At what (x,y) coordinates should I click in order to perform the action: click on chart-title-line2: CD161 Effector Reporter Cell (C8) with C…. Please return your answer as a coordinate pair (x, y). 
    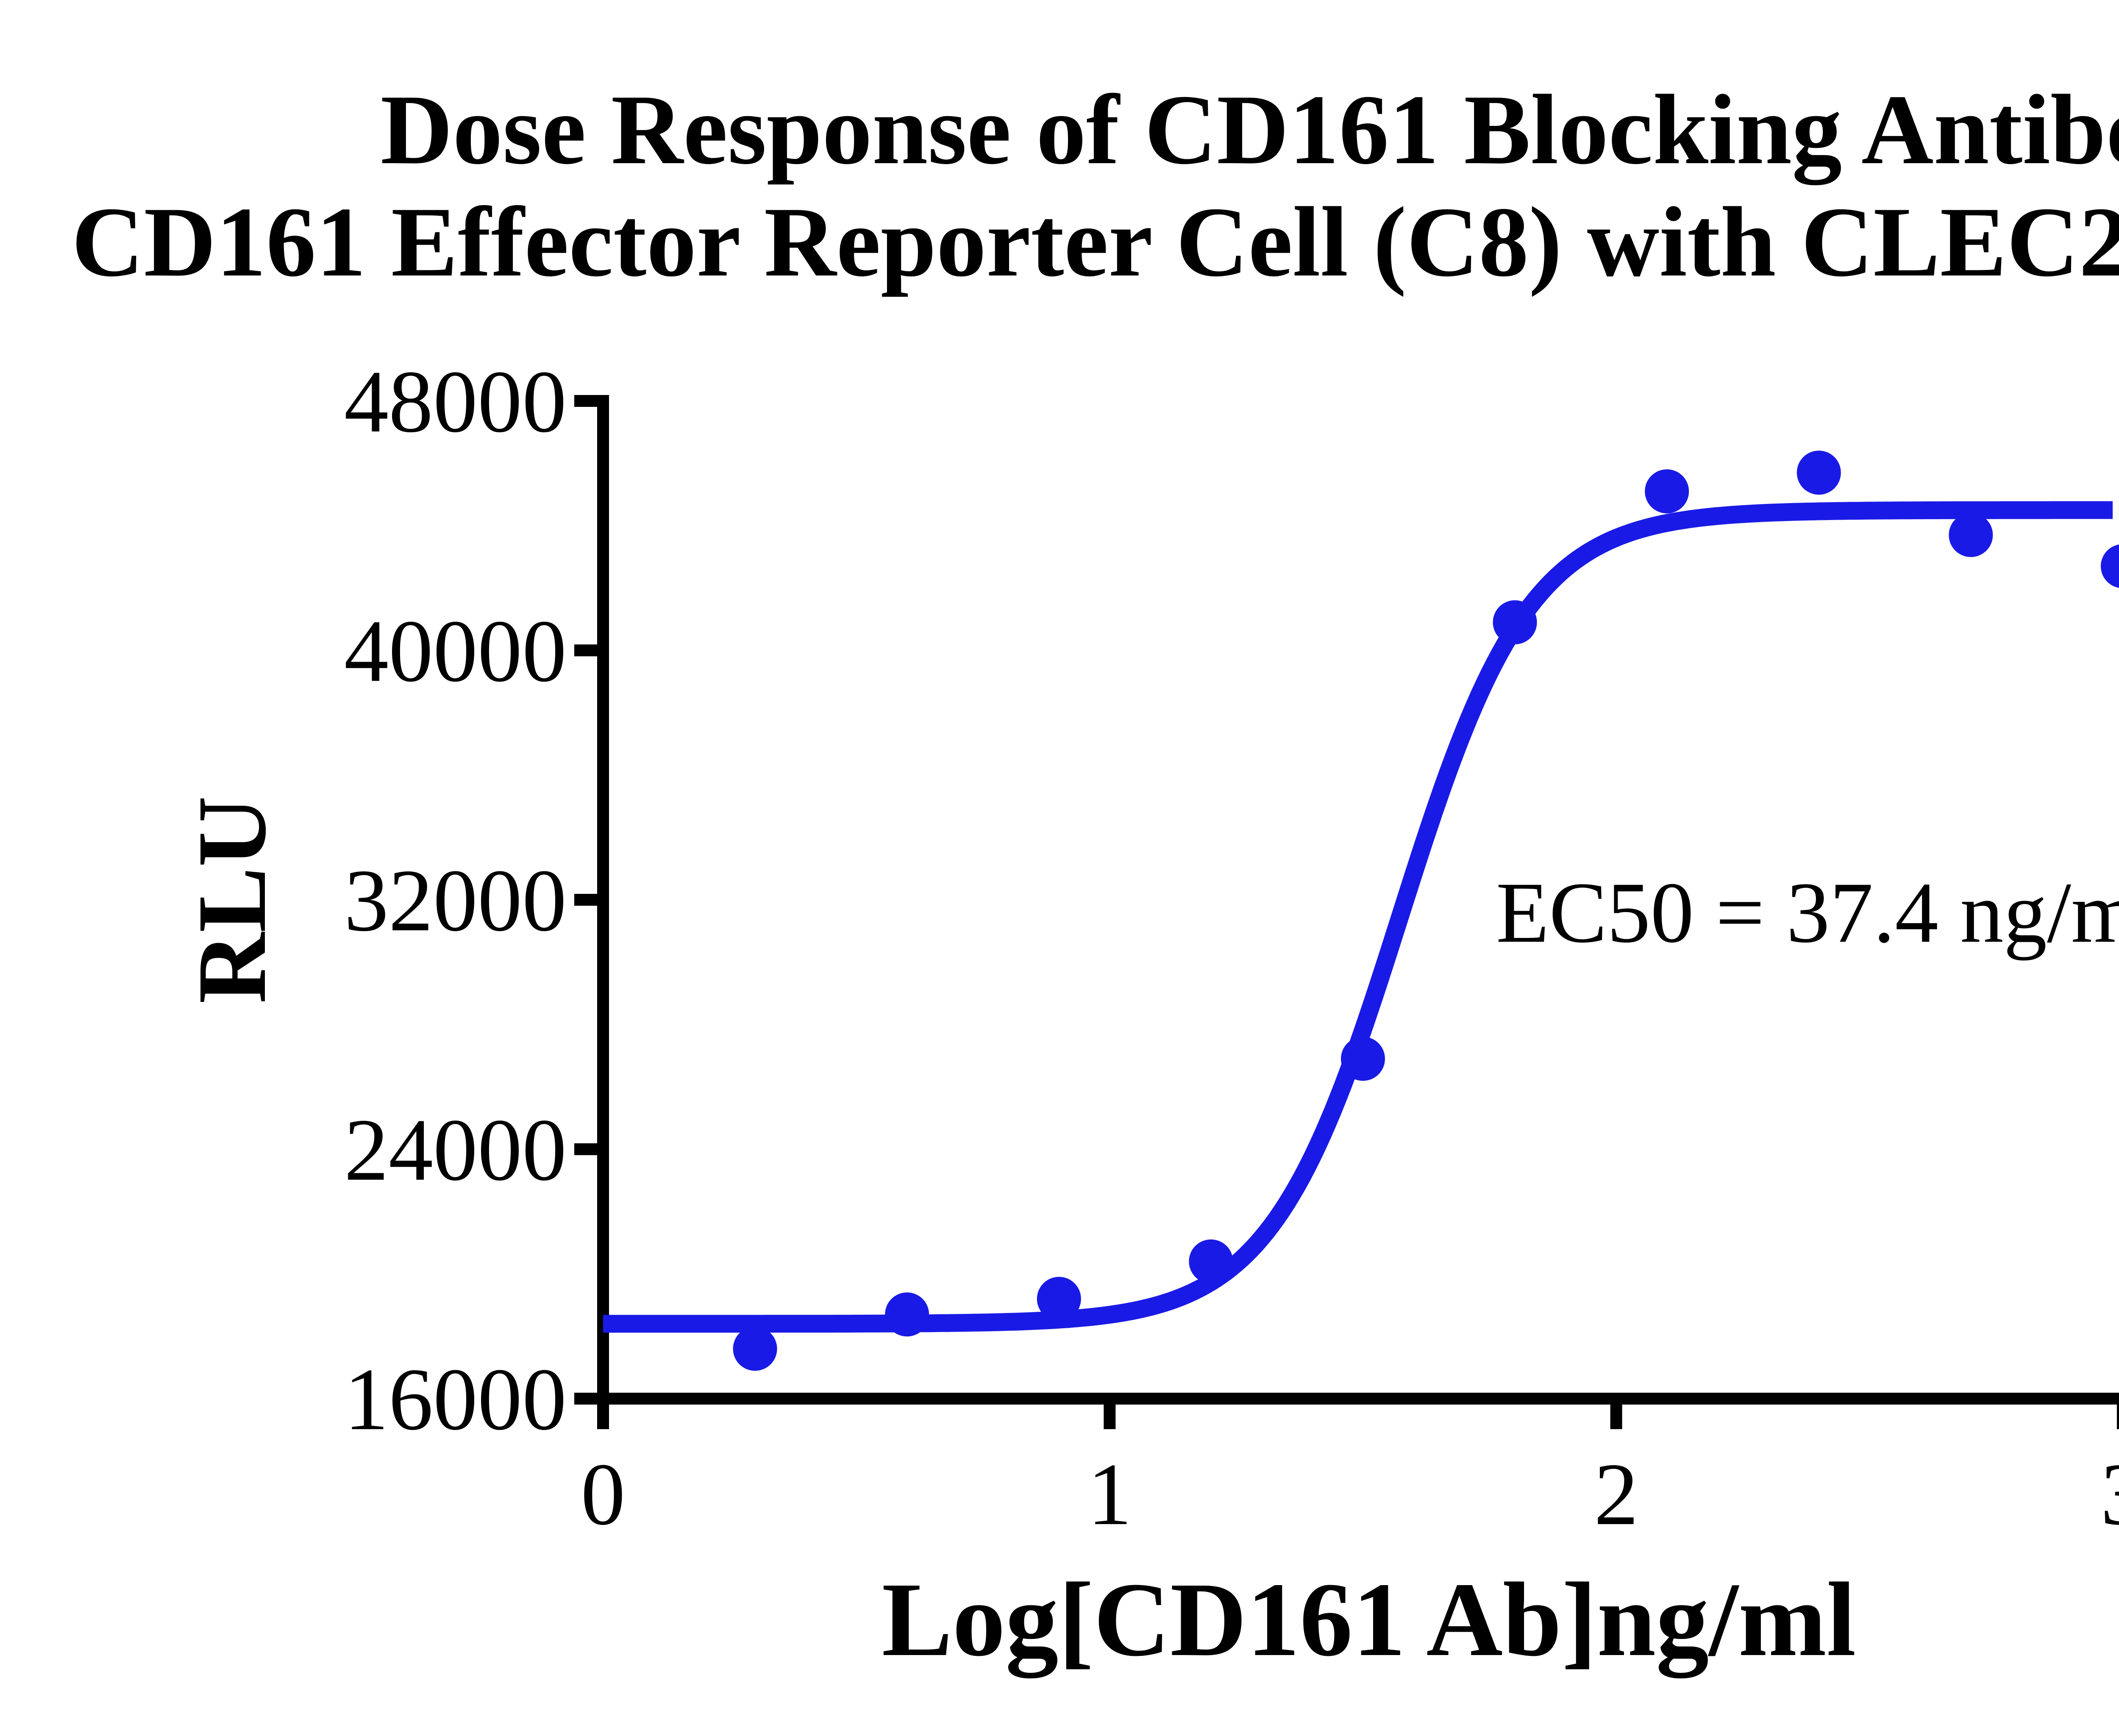
    Looking at the image, I should click on (1096, 242).